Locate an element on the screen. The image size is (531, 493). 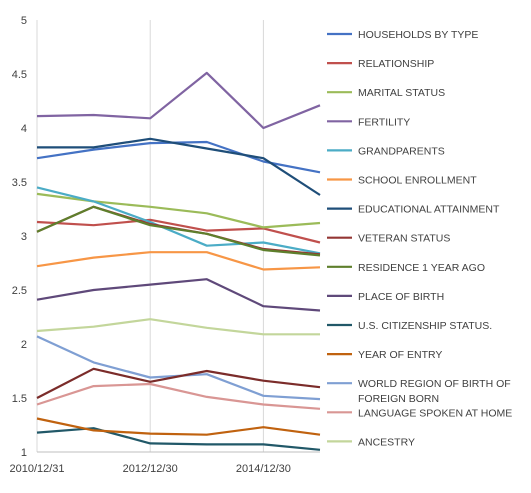
x-tick-label: 2014/12/30 is located at coordinates (263, 469).